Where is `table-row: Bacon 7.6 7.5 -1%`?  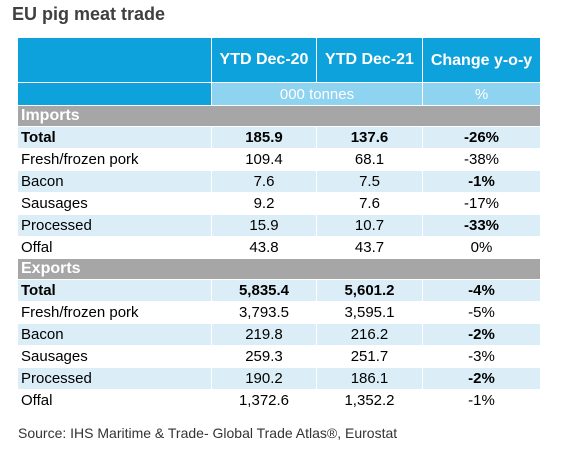
table-row: Bacon 7.6 7.5 -1% is located at coordinates (279, 181).